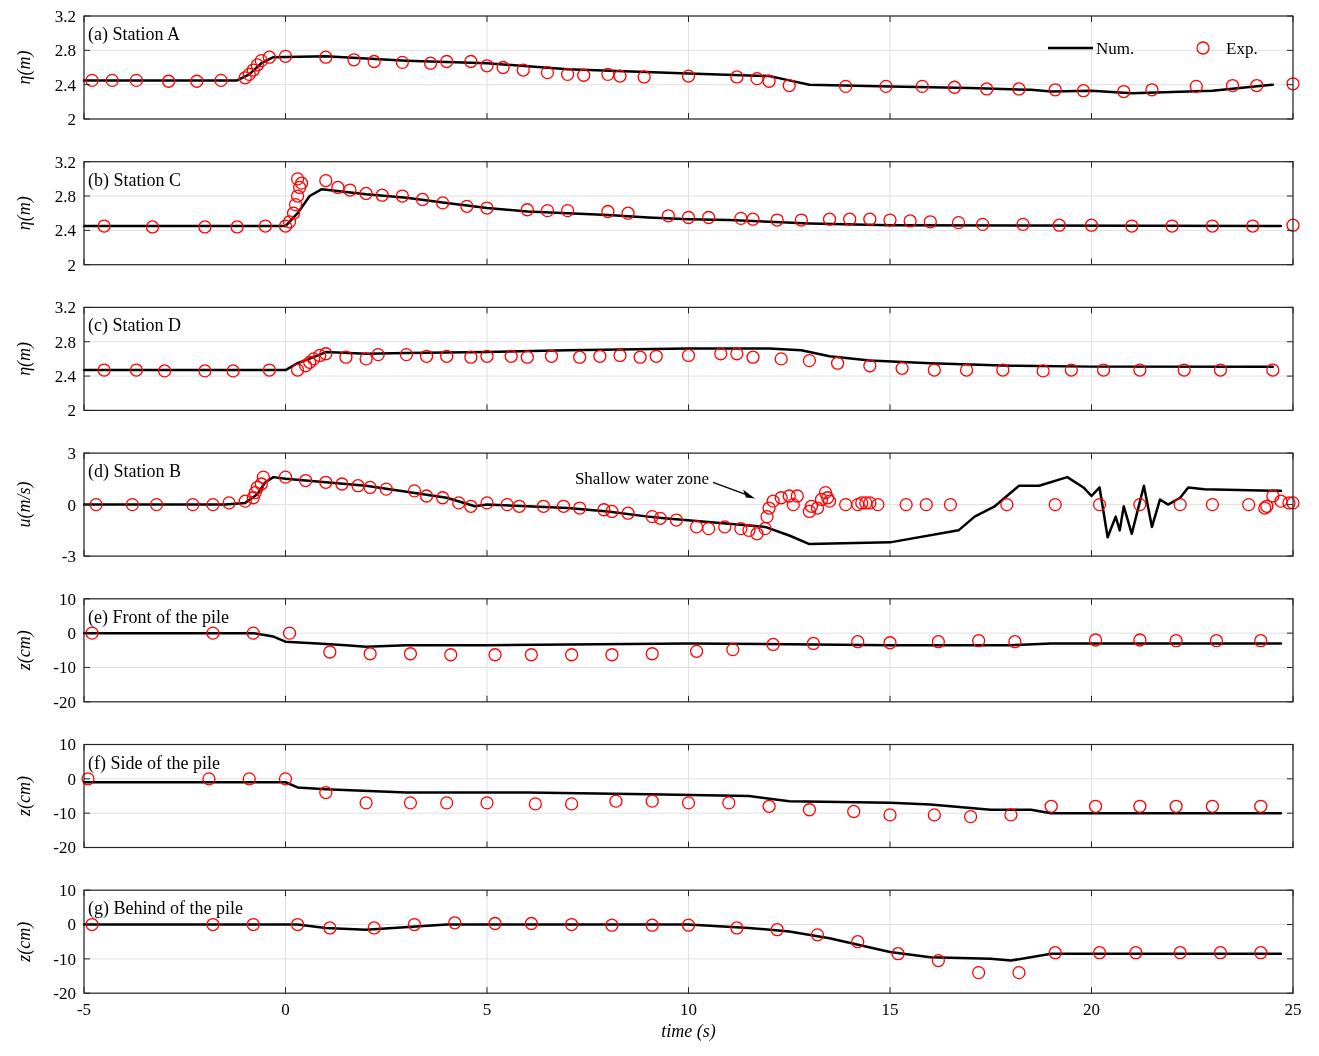 This screenshot has width=1319, height=1056. Describe the element at coordinates (64, 702) in the screenshot. I see `y-tick-label: -20` at that location.